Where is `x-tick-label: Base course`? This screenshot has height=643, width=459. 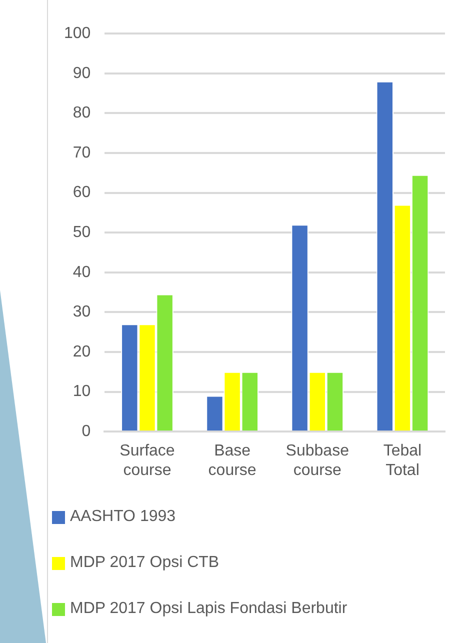 x-tick-label: Base course is located at coordinates (232, 460).